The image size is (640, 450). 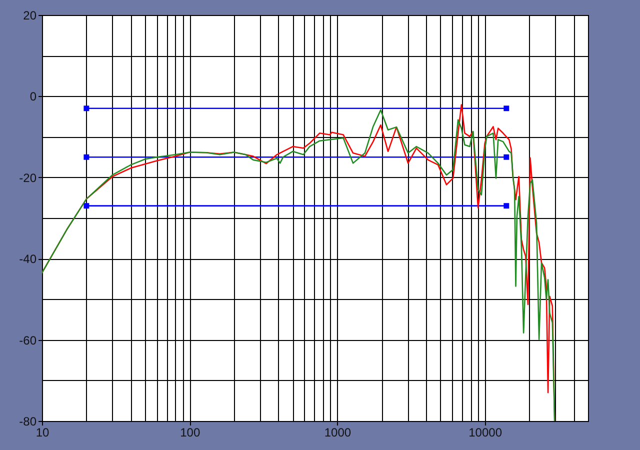 I want to click on y-tick-label: 20, so click(x=30, y=15).